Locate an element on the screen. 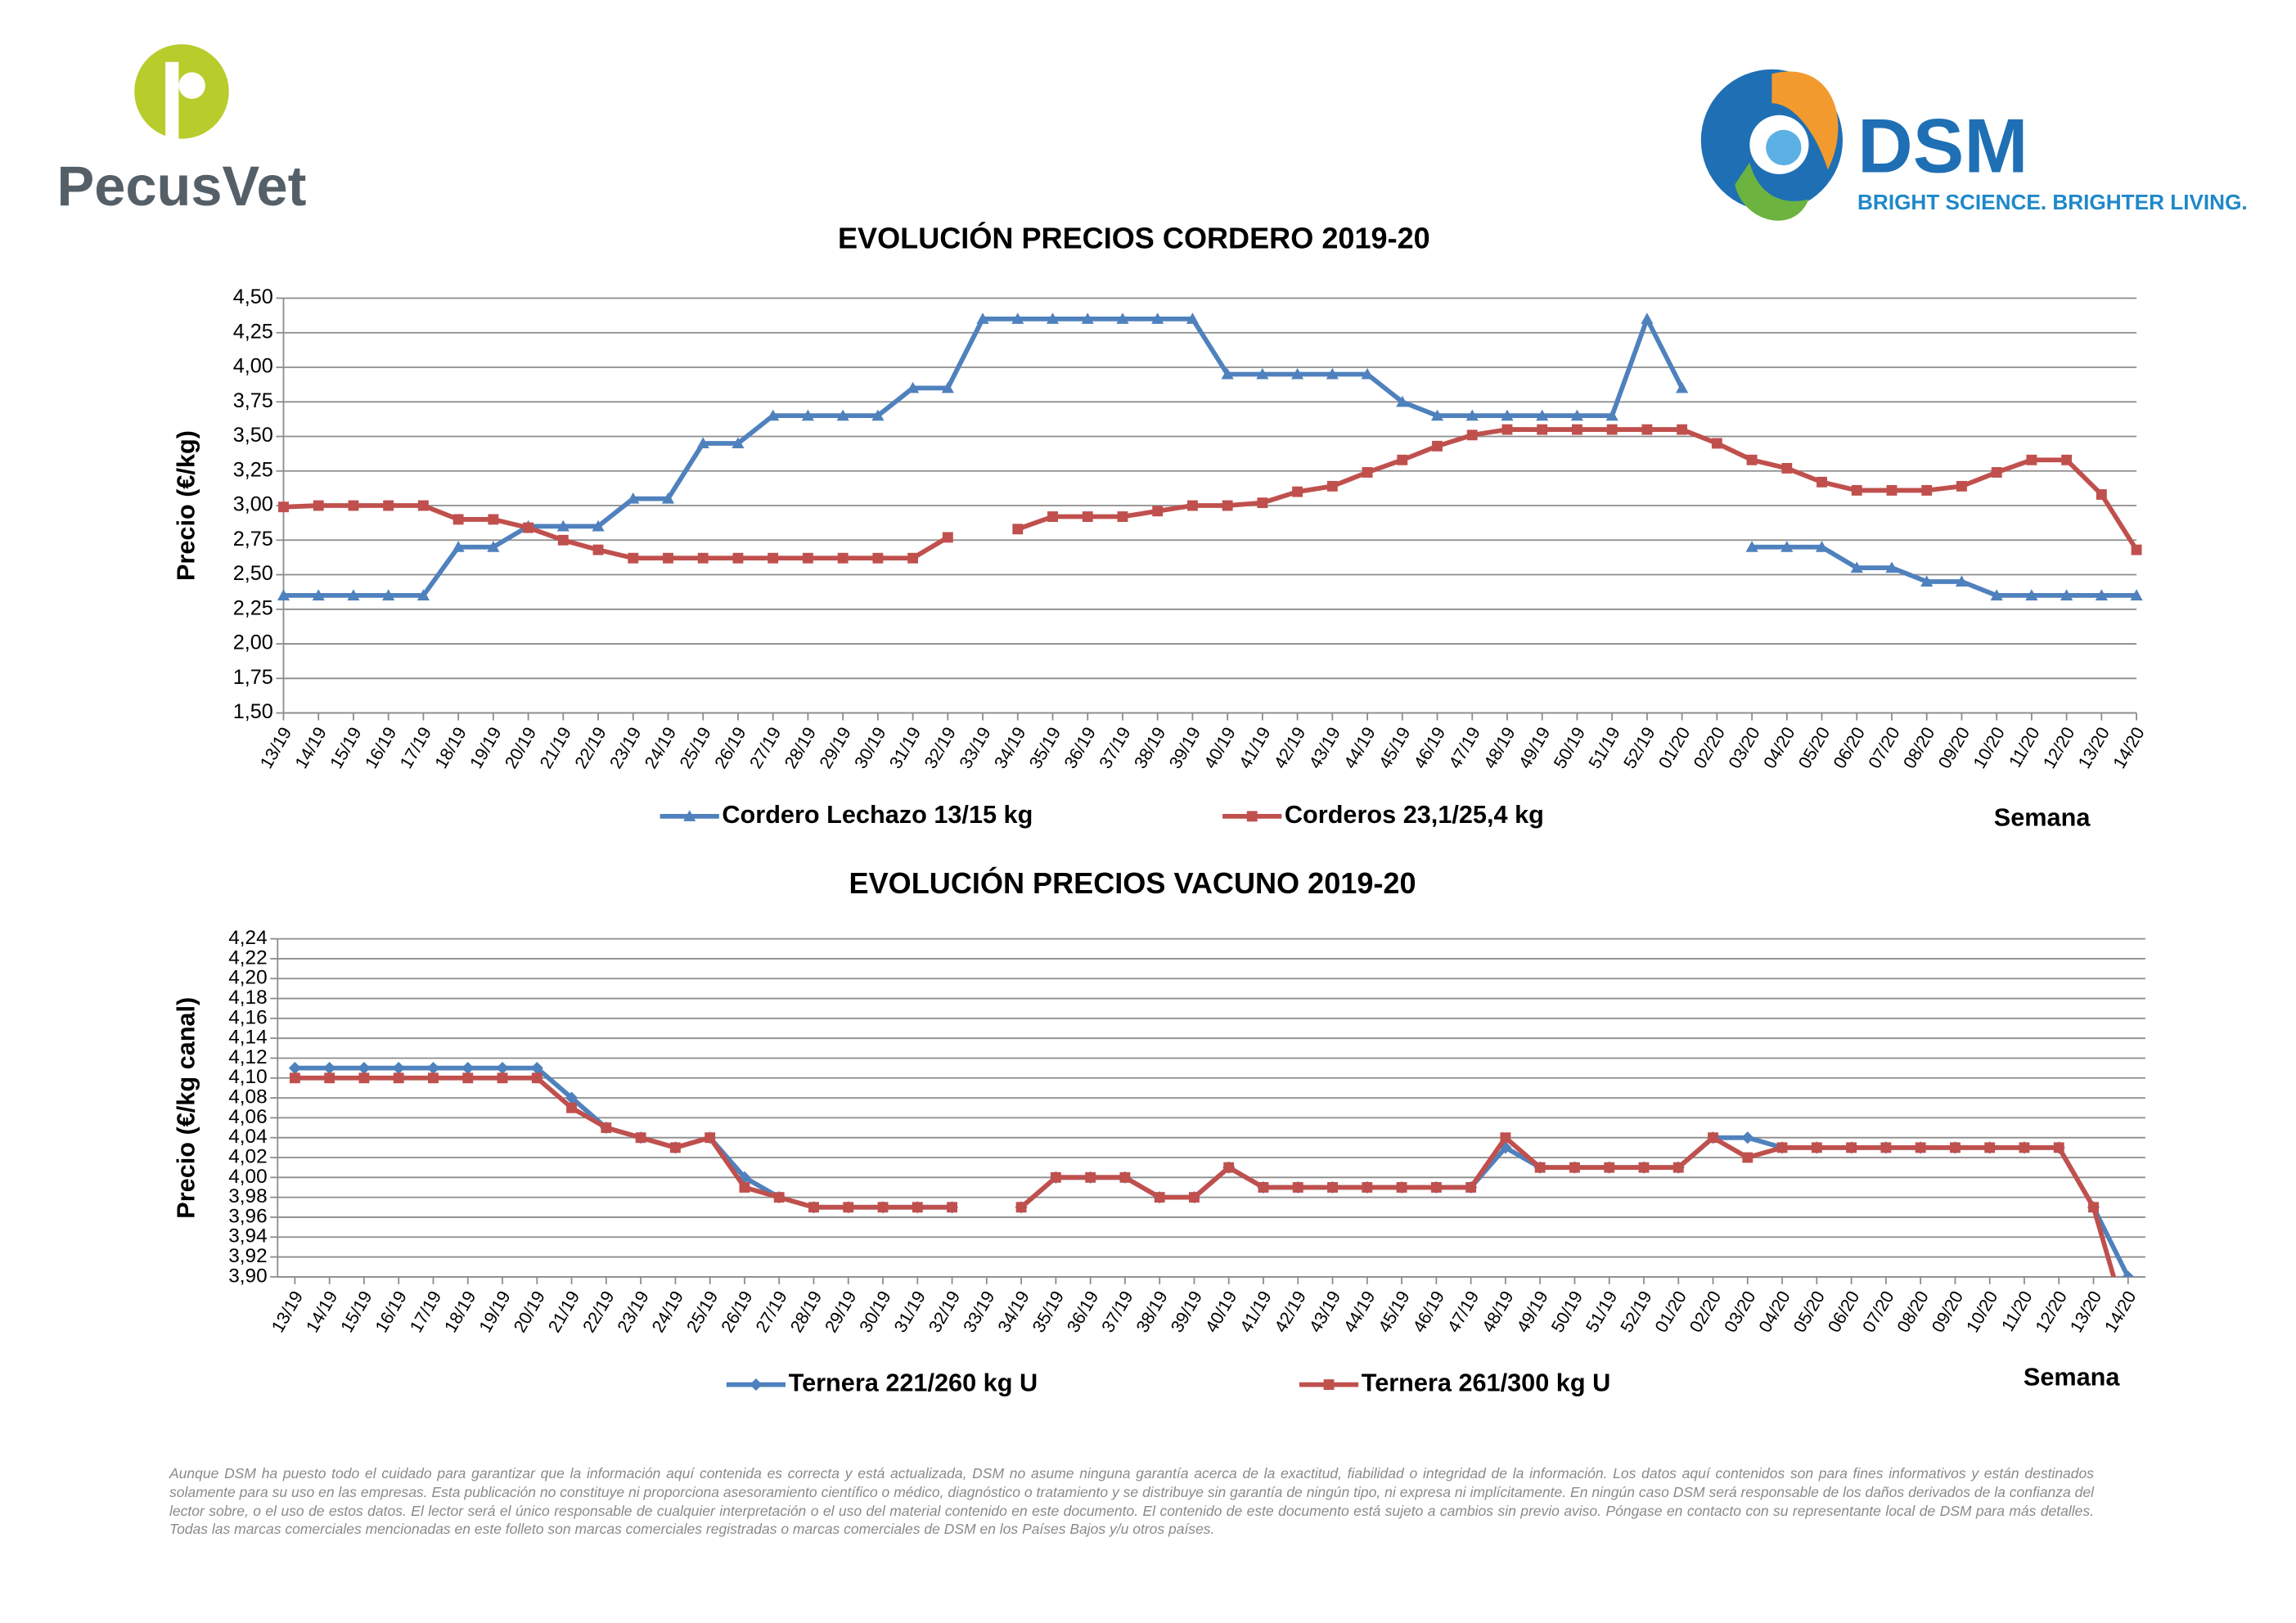 This screenshot has height=1623, width=2296. x-tick-label: 42/19 is located at coordinates (1290, 747).